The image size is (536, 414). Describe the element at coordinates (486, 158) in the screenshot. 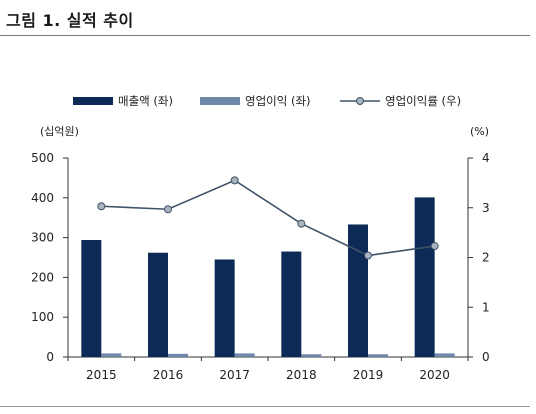

I see `right-tick-label: 4` at that location.